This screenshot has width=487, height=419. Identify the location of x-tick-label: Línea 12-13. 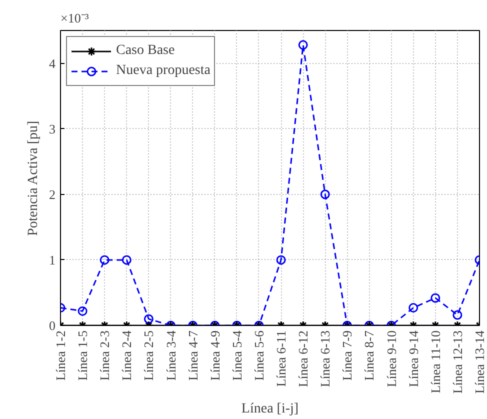
(457, 362).